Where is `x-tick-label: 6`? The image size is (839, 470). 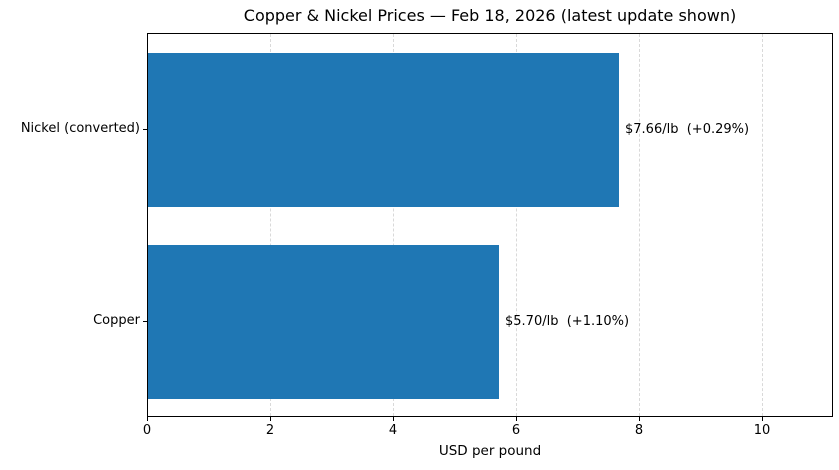
x-tick-label: 6 is located at coordinates (516, 430).